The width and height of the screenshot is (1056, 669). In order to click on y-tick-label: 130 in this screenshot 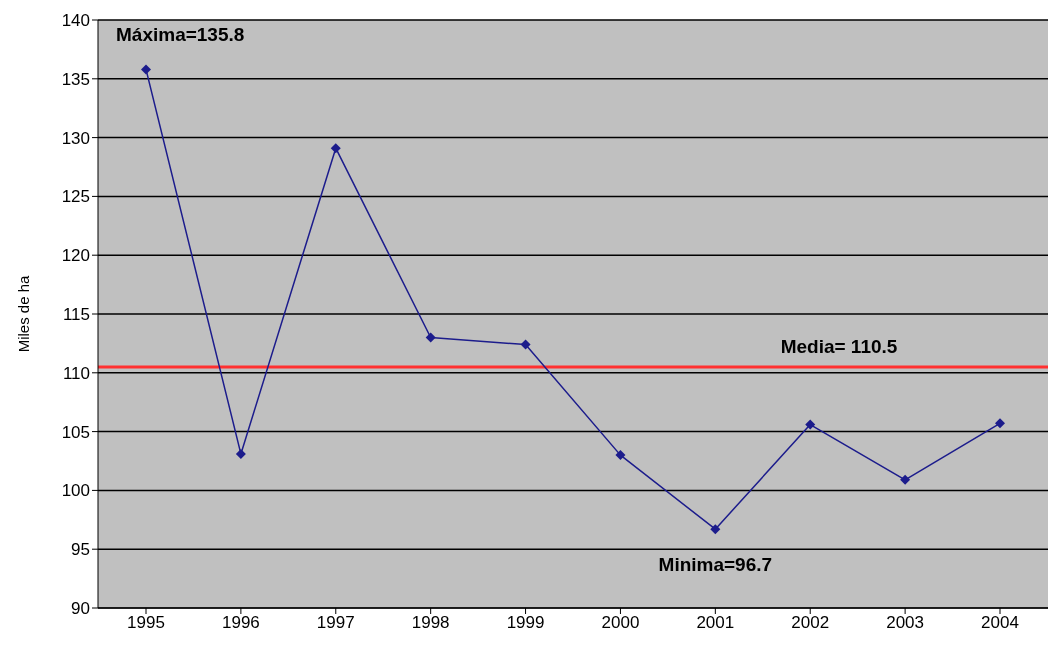, I will do `click(75, 138)`.